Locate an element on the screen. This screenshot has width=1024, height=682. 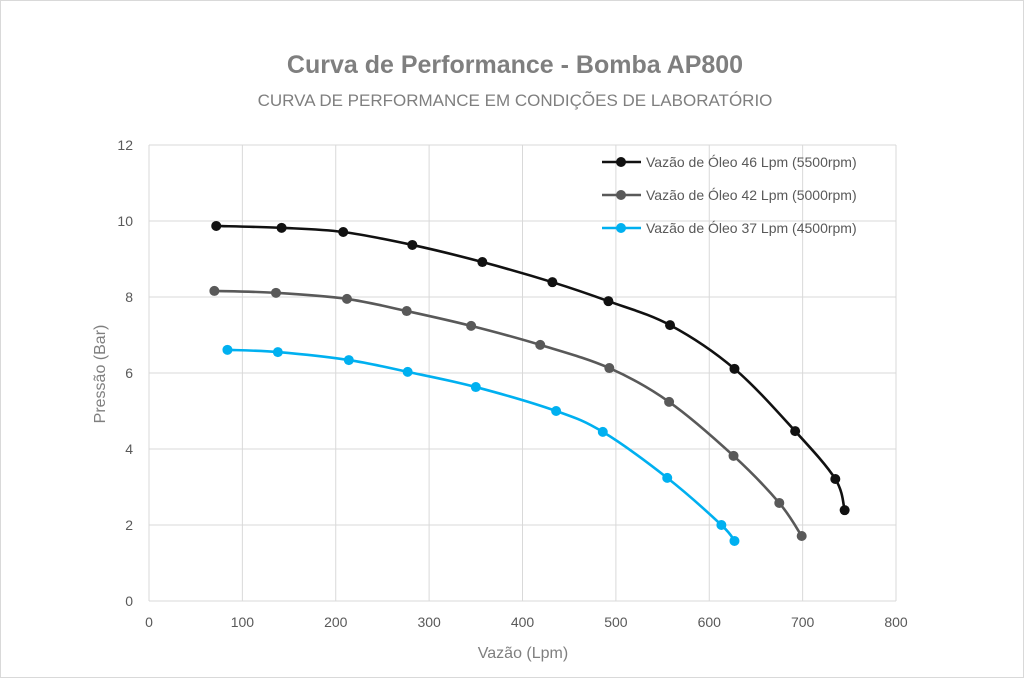
x-tick-label: 700 is located at coordinates (803, 622).